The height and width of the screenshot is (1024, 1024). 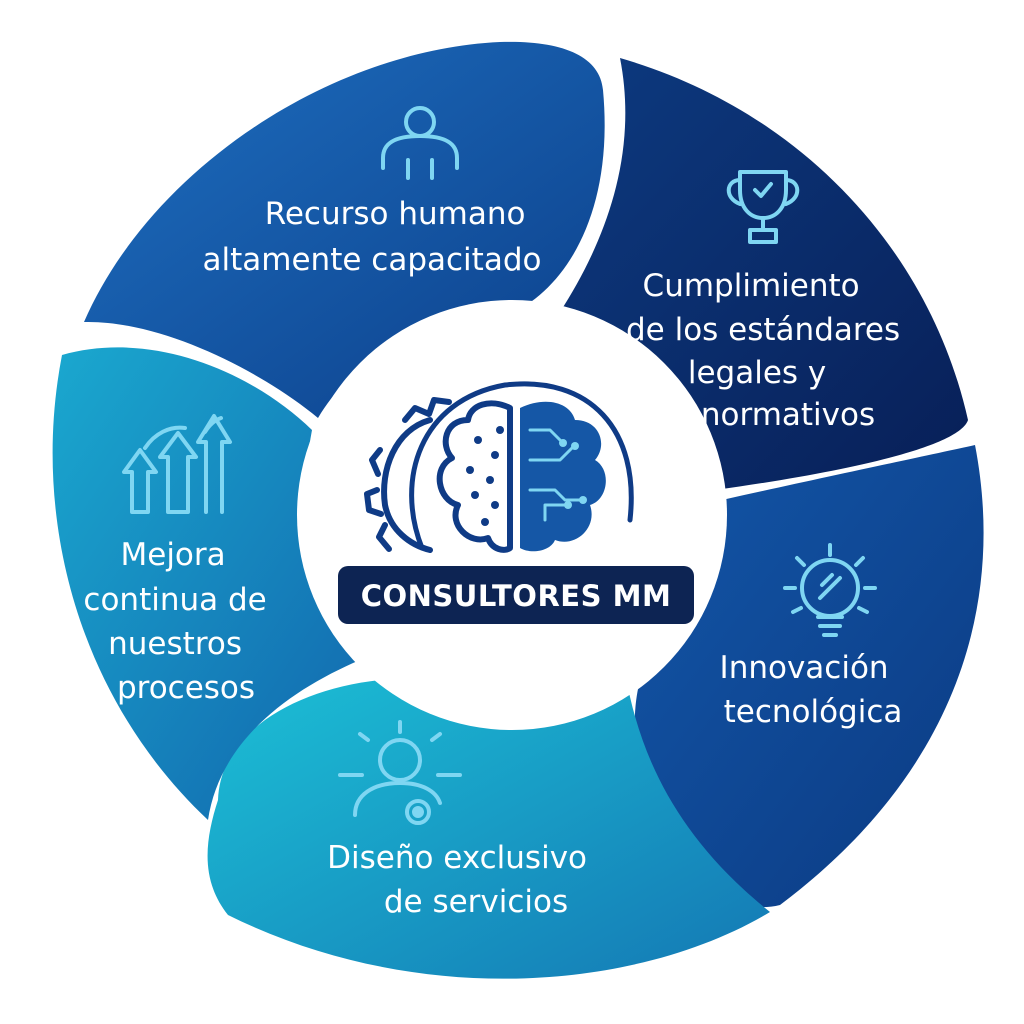 What do you see at coordinates (372, 237) in the screenshot?
I see `segment-label-recurso: Recurso humano altamente capacitado` at bounding box center [372, 237].